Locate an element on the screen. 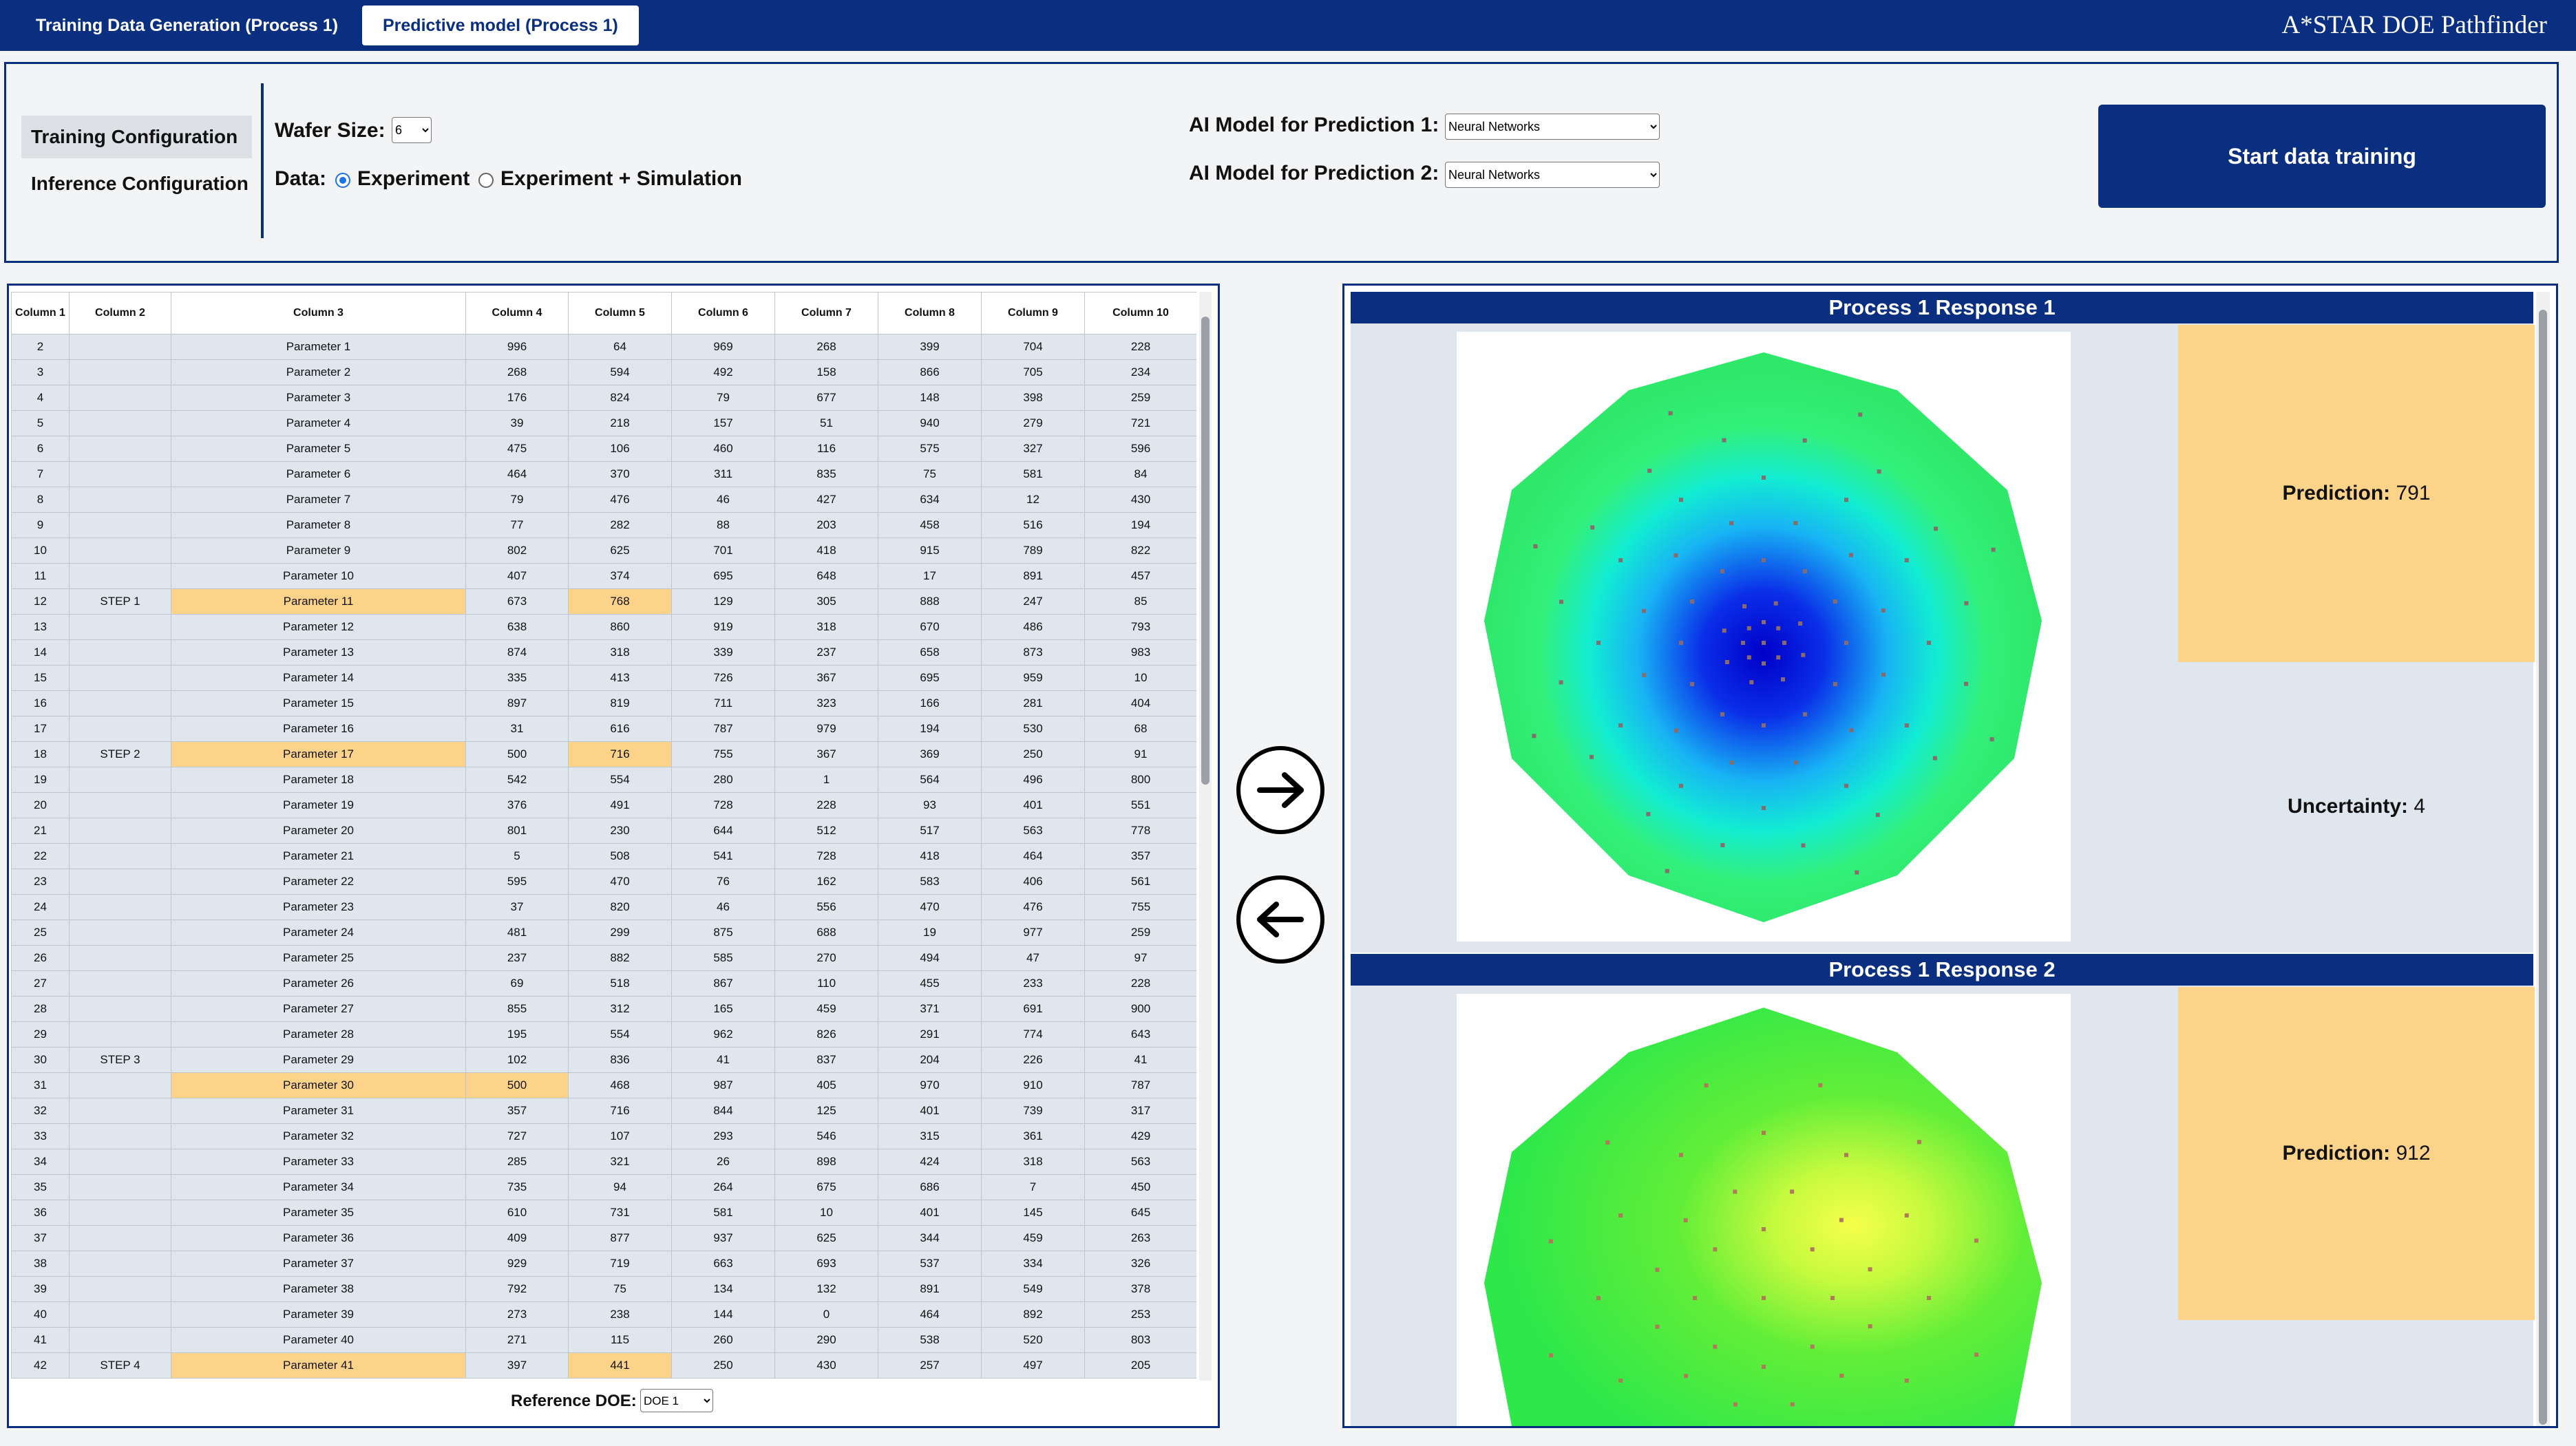  table-cell: 129 is located at coordinates (723, 601).